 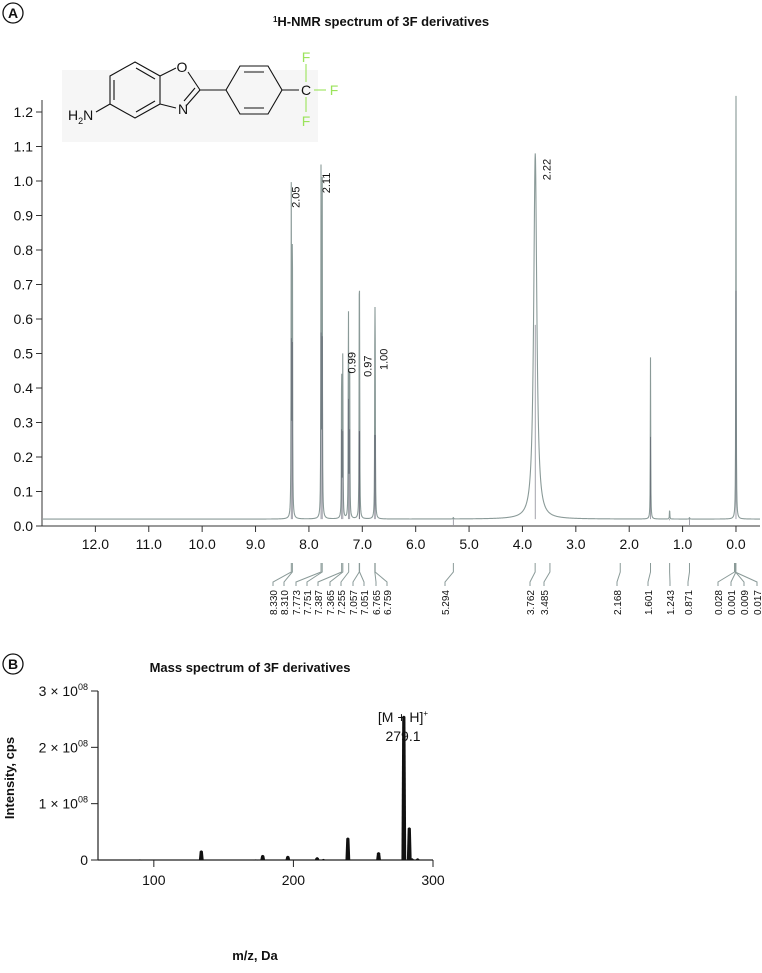 I want to click on nmr-peak-label: 1.601, so click(x=649, y=602).